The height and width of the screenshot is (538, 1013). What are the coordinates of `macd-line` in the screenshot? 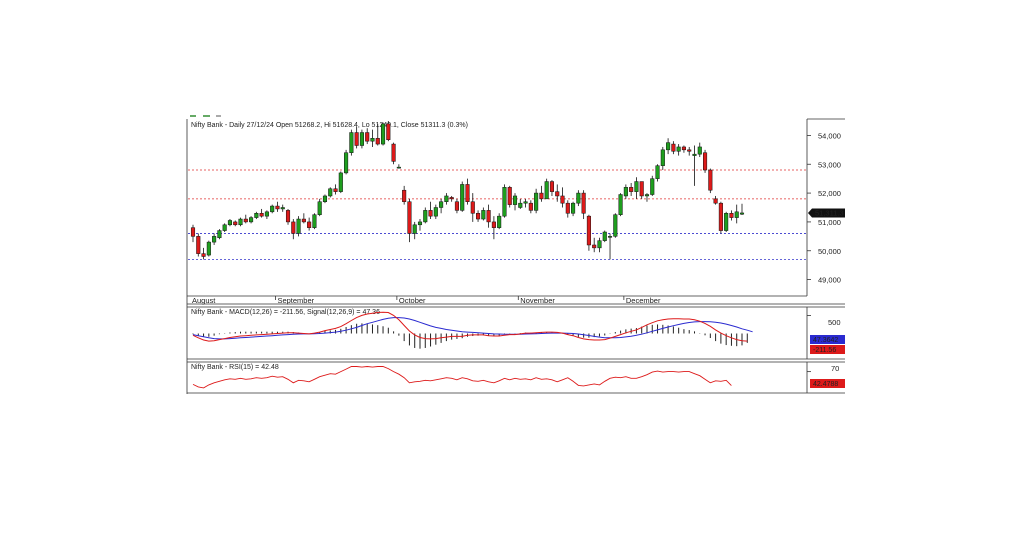 It's located at (470, 326).